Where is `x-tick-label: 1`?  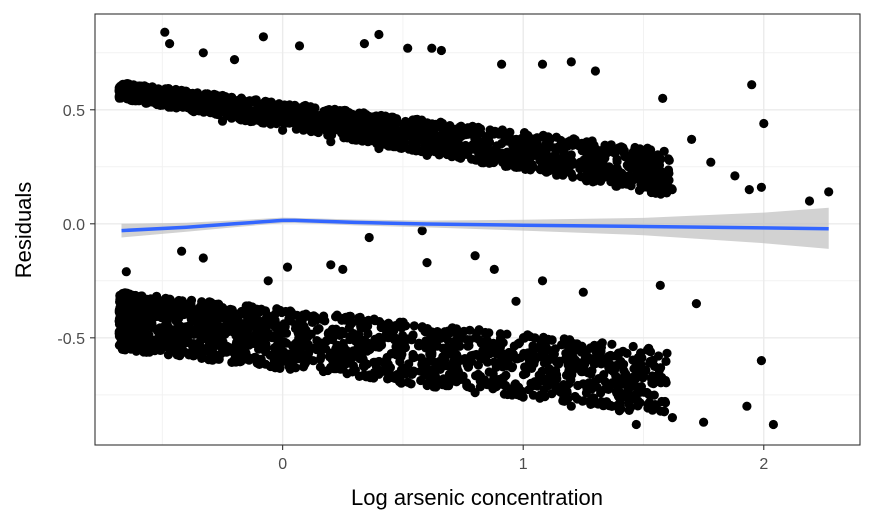
x-tick-label: 1 is located at coordinates (523, 464).